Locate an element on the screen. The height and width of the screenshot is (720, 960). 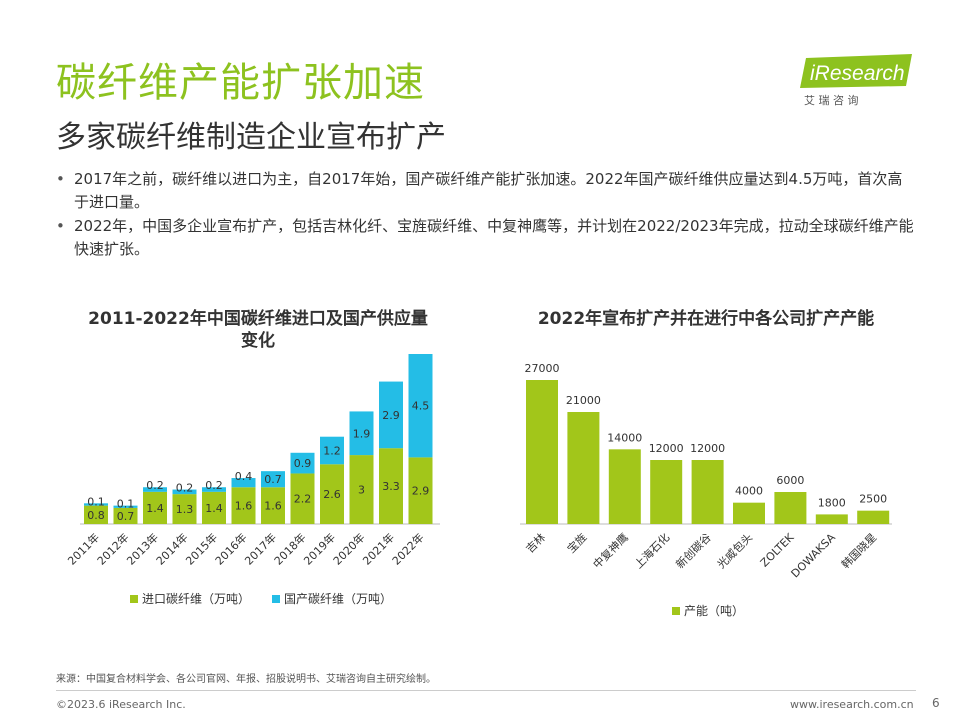
x-tick-label: 2020年 is located at coordinates (348, 548).